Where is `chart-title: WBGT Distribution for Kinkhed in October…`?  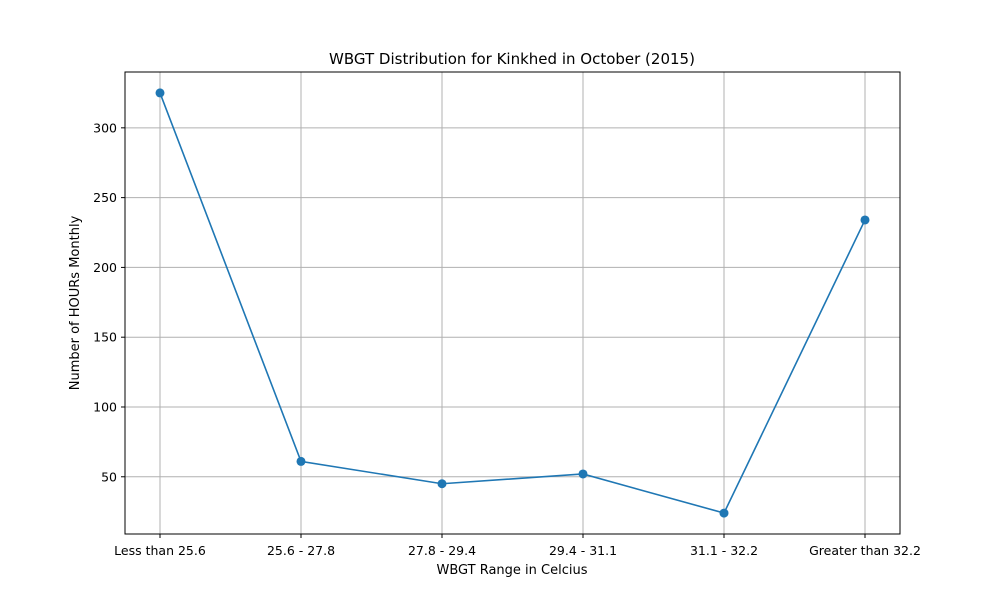 chart-title: WBGT Distribution for Kinkhed in October… is located at coordinates (512, 59).